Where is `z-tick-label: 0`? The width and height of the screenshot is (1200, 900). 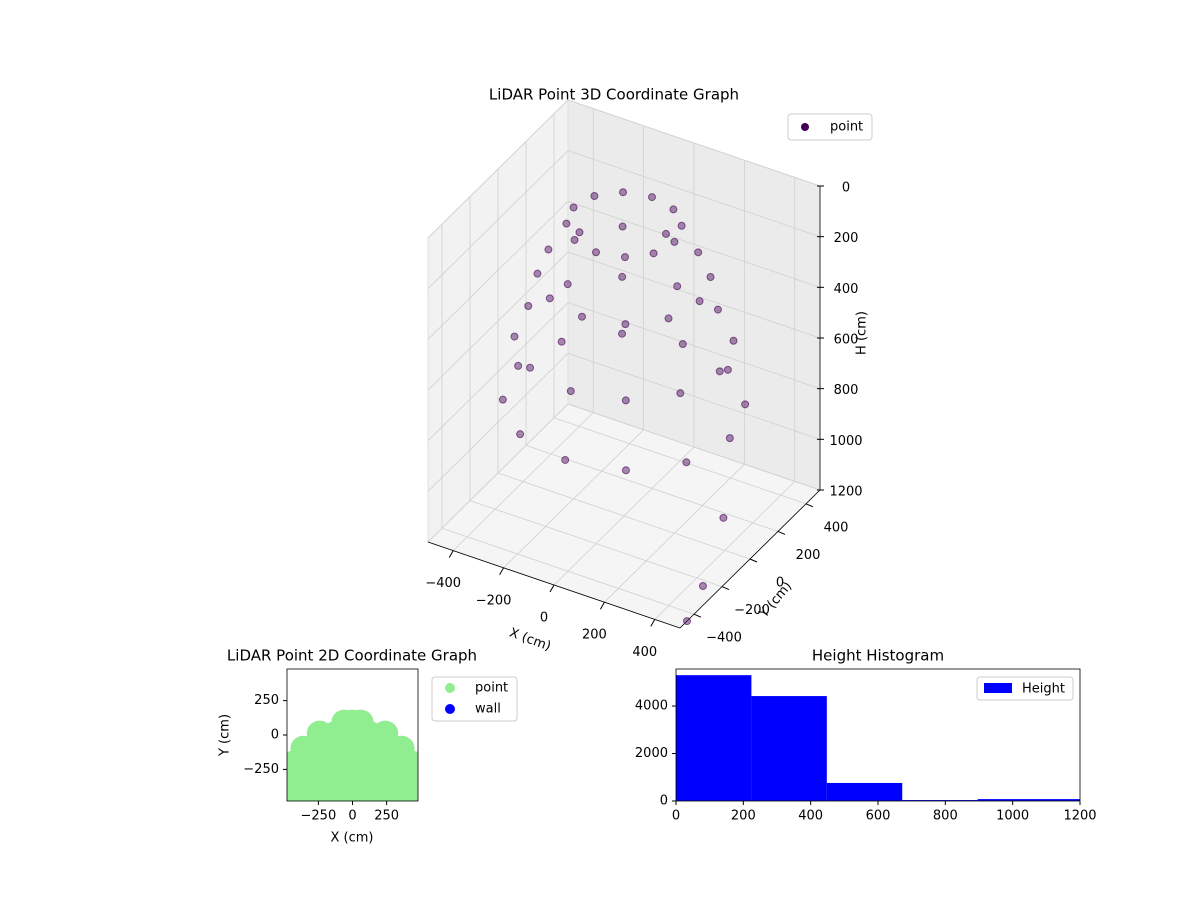 z-tick-label: 0 is located at coordinates (846, 188).